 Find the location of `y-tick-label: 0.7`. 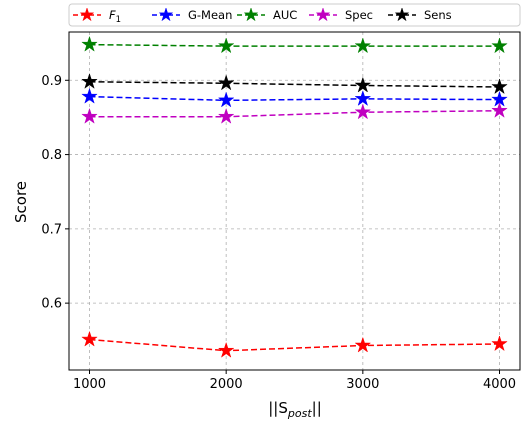

y-tick-label: 0.7 is located at coordinates (51, 229).